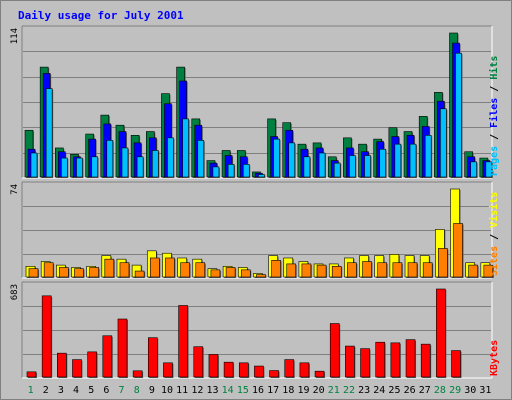 The width and height of the screenshot is (512, 400). I want to click on day-label-22: 22, so click(349, 390).